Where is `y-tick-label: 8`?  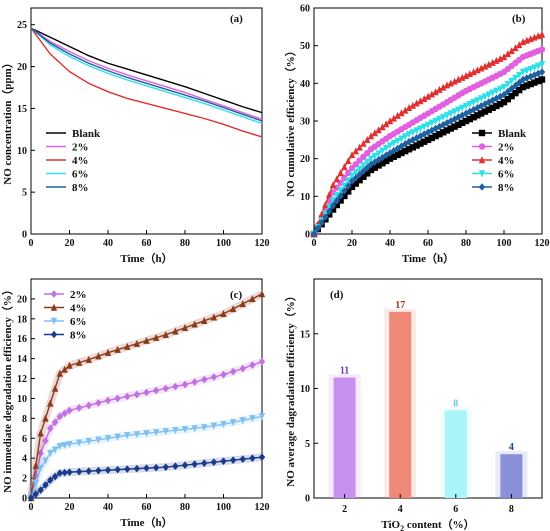
y-tick-label: 8 is located at coordinates (24, 419).